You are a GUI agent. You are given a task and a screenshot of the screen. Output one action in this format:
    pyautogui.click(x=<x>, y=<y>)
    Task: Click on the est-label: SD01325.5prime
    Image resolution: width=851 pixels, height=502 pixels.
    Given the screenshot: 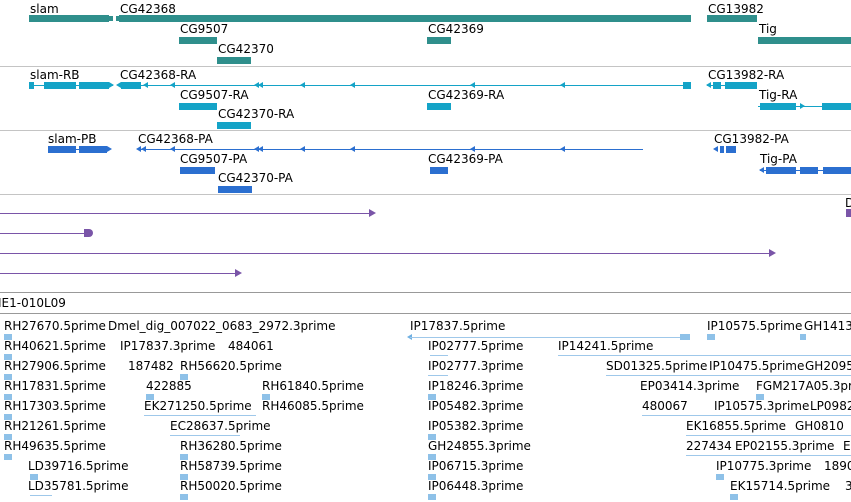 What is the action you would take?
    pyautogui.click(x=657, y=366)
    